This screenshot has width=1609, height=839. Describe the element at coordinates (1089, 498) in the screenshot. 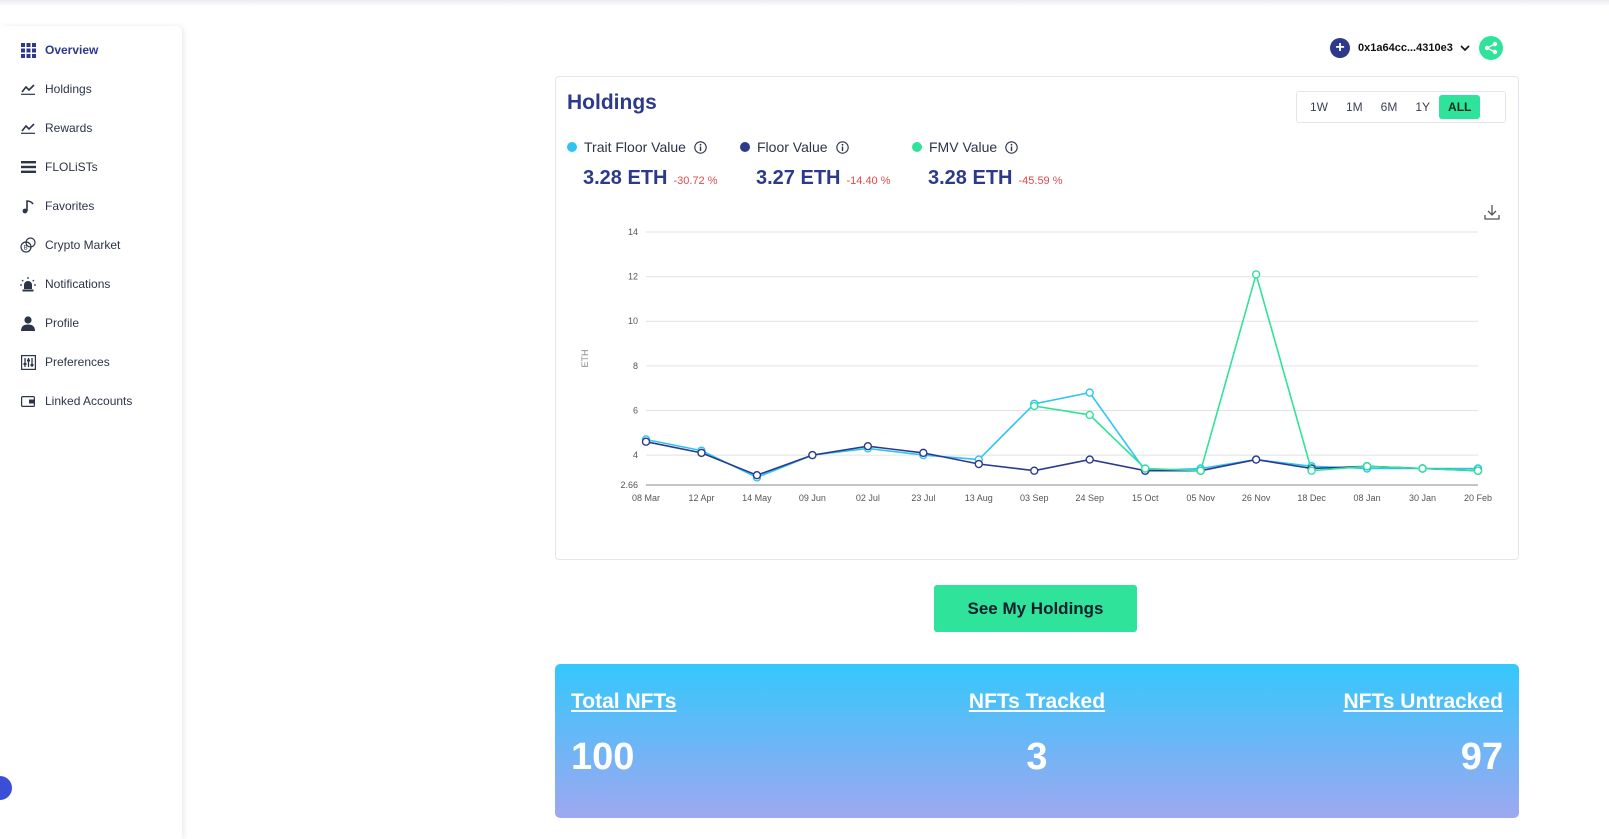

I see `x-tick-label: 24 Sep` at that location.